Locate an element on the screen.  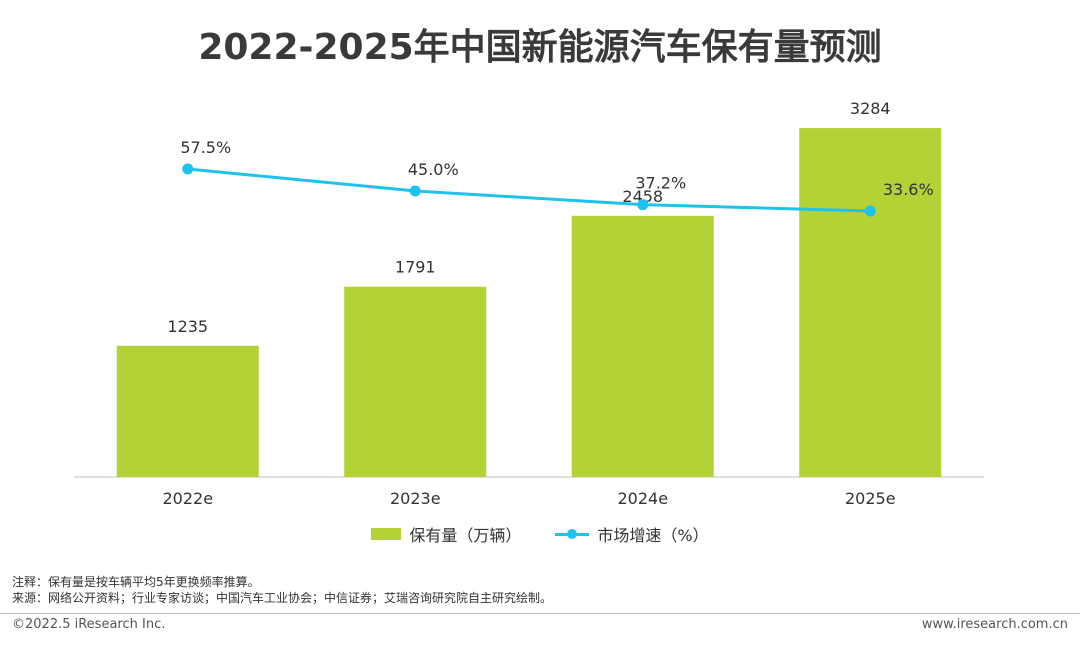
growth-value-label: 33.6% is located at coordinates (908, 189).